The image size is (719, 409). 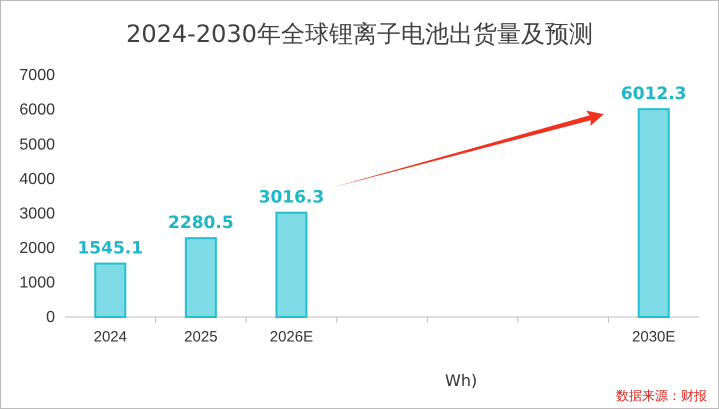 What do you see at coordinates (110, 337) in the screenshot?
I see `x-tick-label: 2024` at bounding box center [110, 337].